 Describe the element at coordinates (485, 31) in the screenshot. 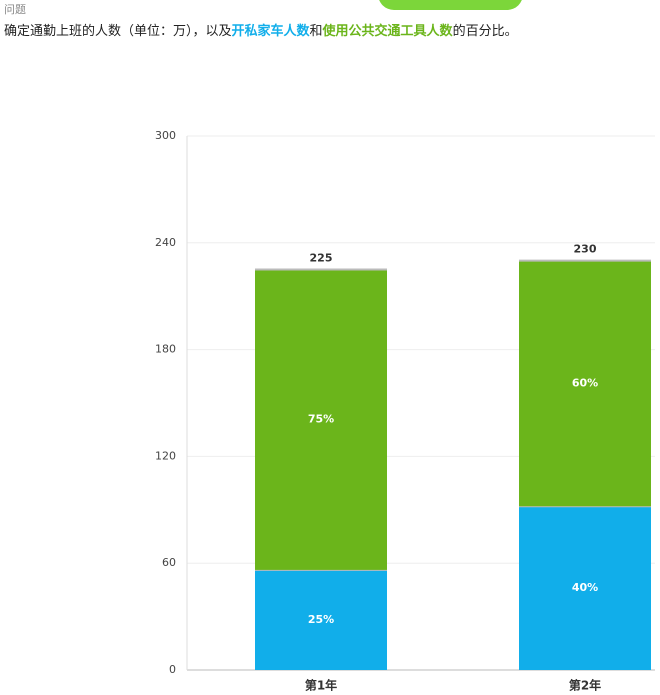

I see `question-text: 的百分比。` at that location.